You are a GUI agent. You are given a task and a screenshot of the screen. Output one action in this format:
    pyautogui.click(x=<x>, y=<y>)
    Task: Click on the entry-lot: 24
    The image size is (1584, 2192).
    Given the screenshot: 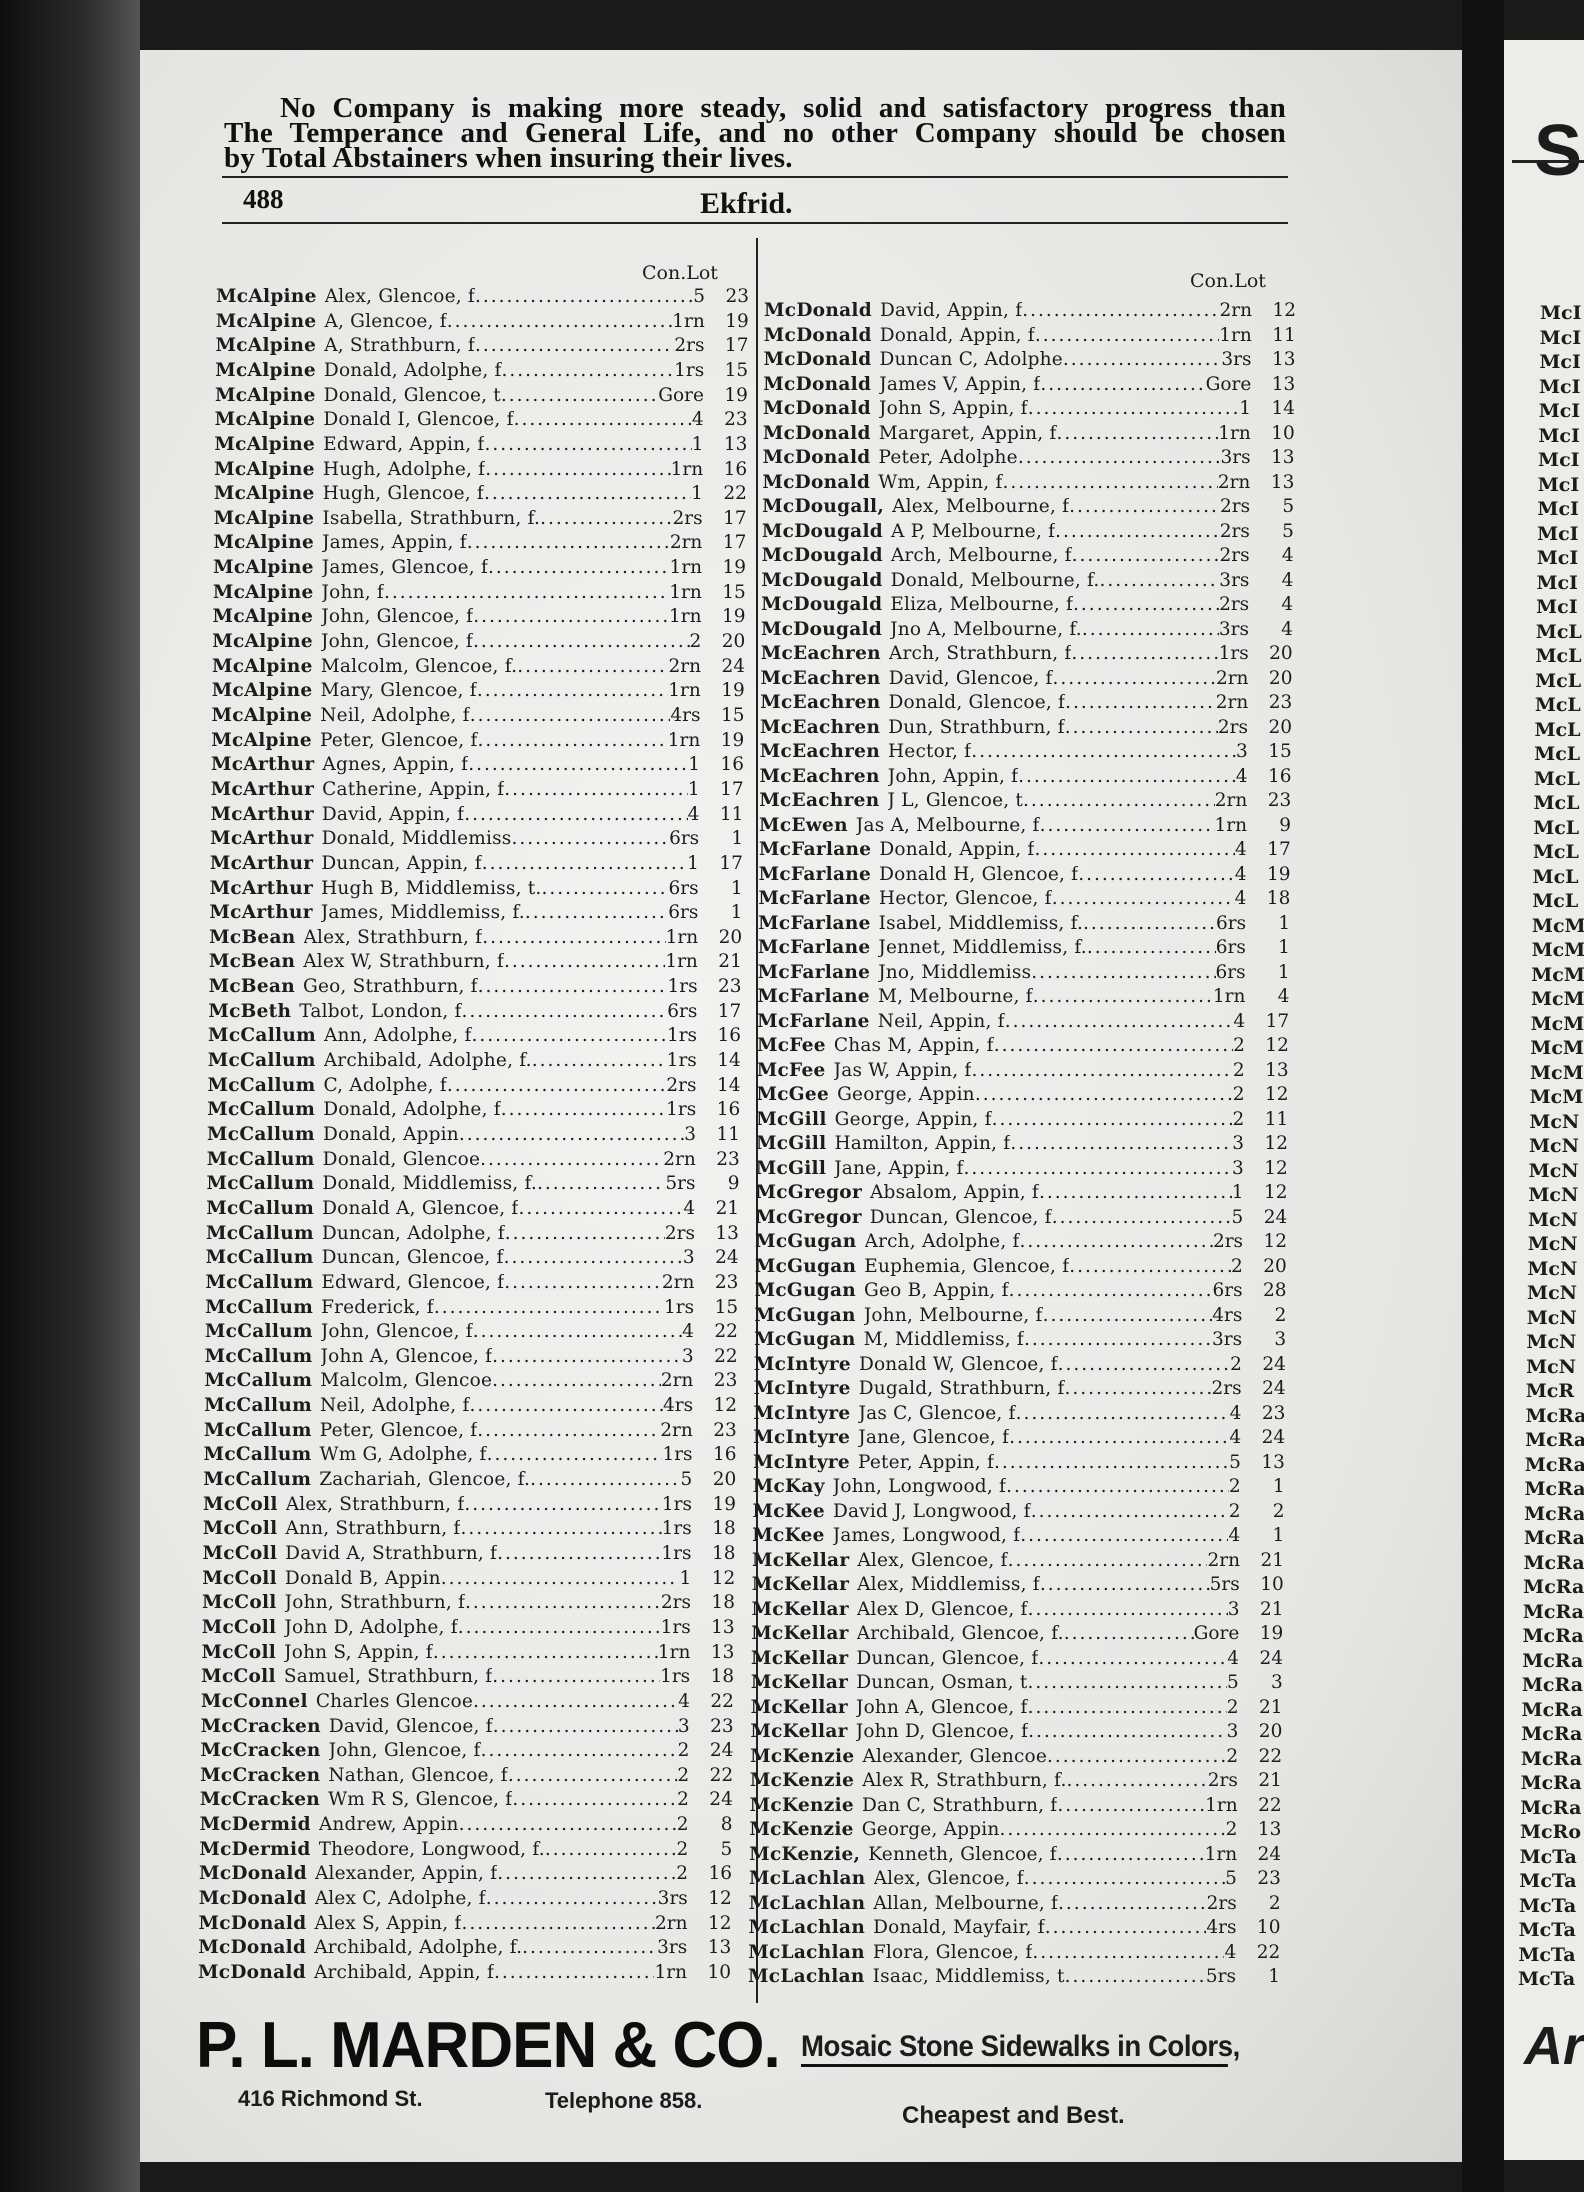 What is the action you would take?
    pyautogui.click(x=733, y=666)
    